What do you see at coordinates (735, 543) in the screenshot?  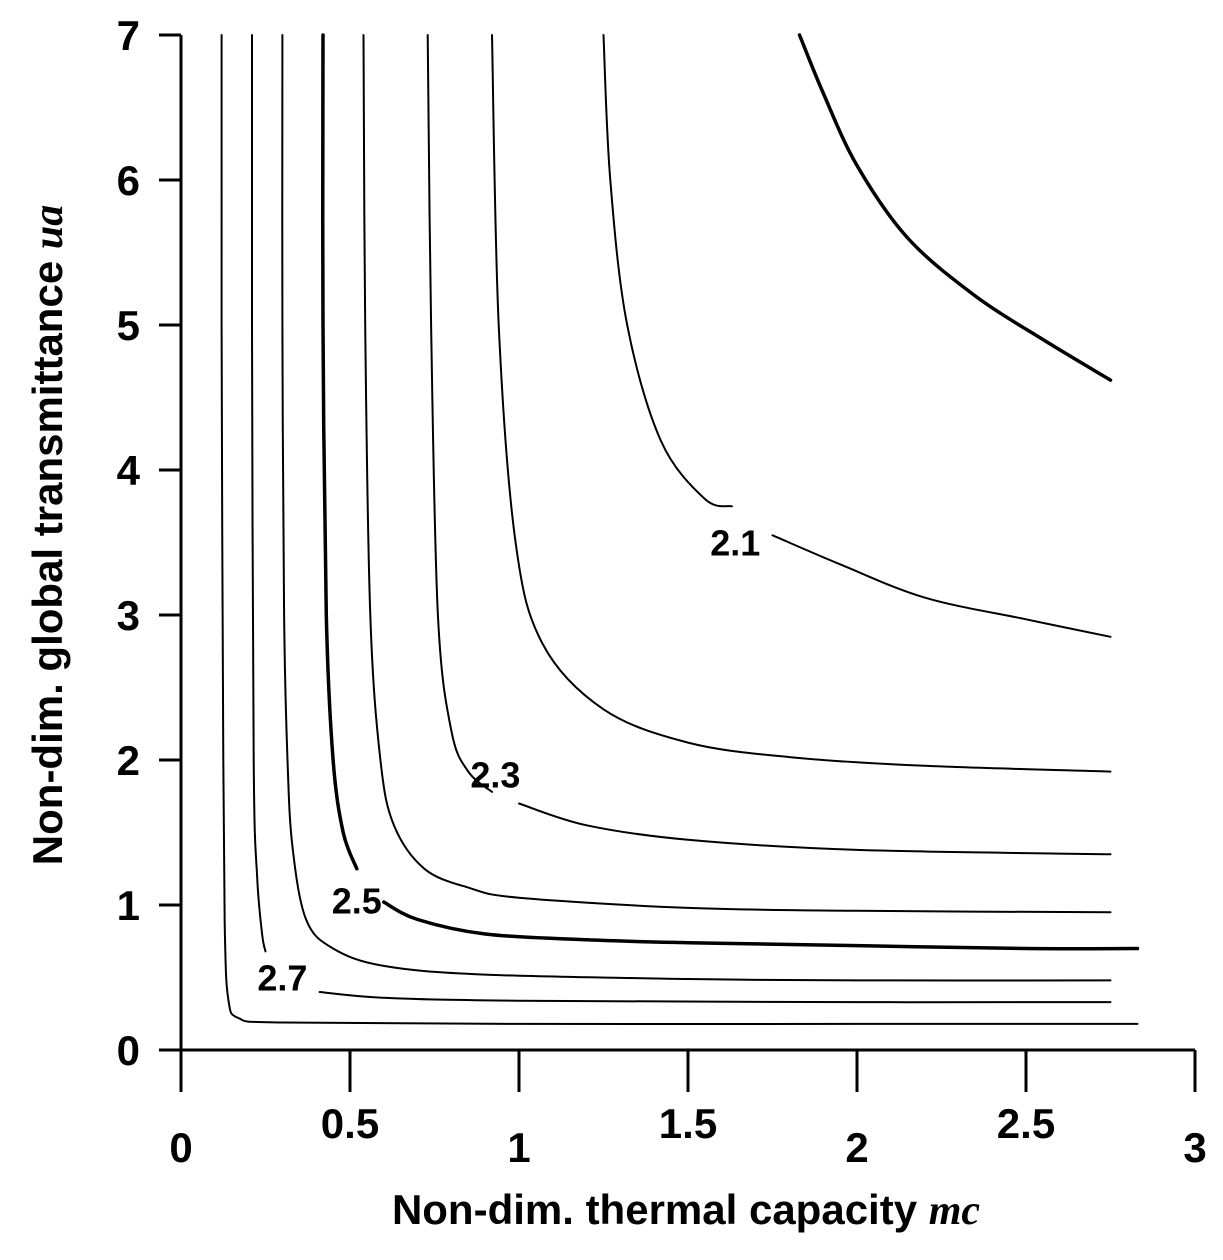 I see `contour-value-label: 2.1` at bounding box center [735, 543].